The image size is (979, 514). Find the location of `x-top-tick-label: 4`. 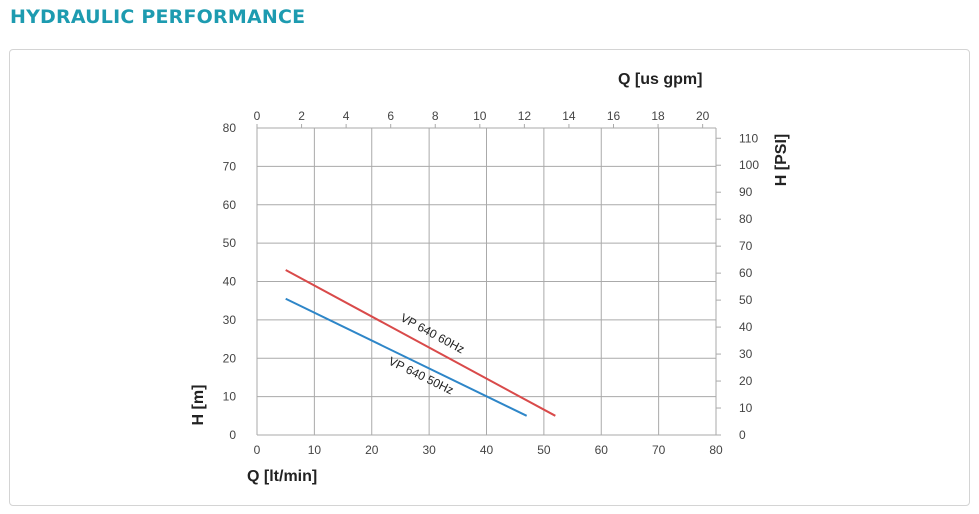

x-top-tick-label: 4 is located at coordinates (346, 116).